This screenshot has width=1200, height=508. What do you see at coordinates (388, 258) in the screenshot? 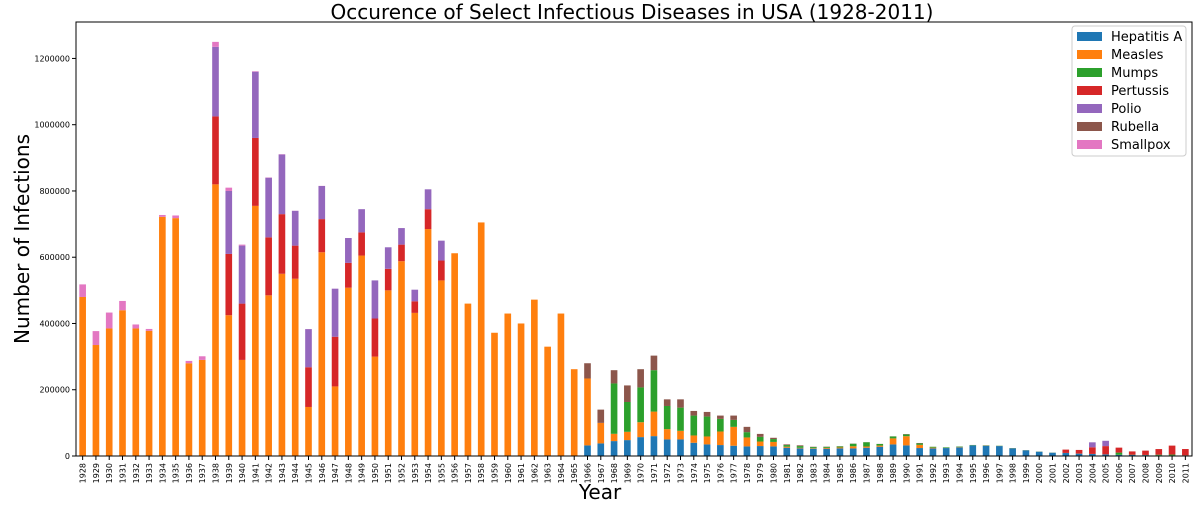
I see `bar-polio-1951` at bounding box center [388, 258].